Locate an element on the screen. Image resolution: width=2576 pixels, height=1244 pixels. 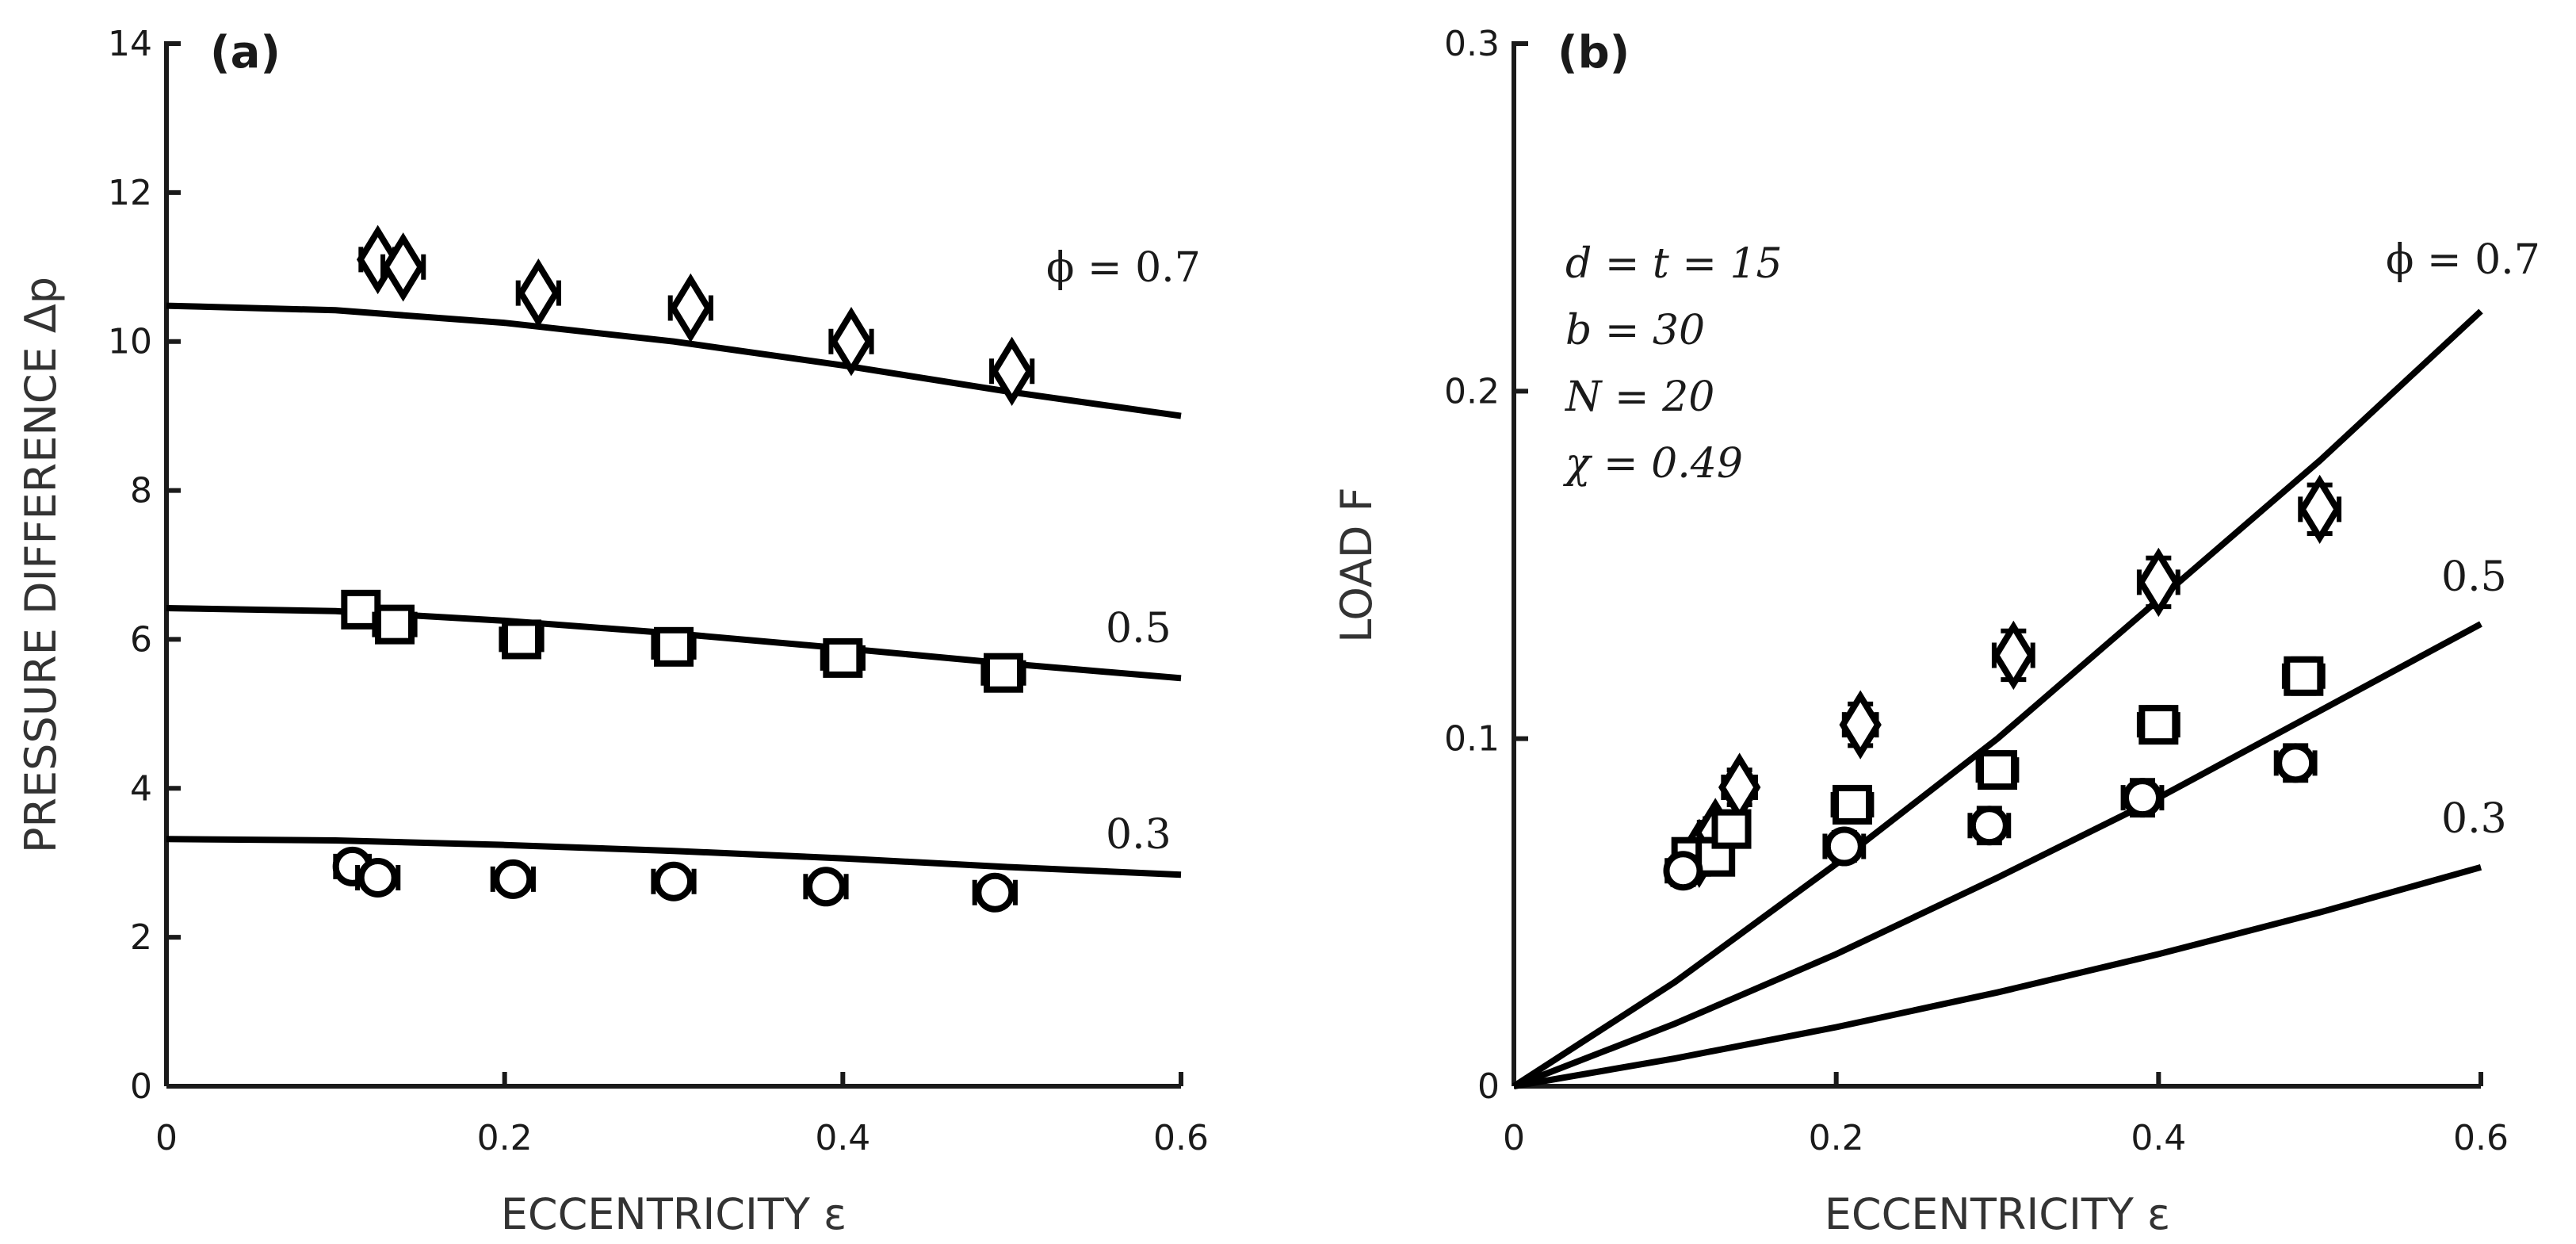
y-axis-label: PRESSURE DIFFERENCE Δp is located at coordinates (41, 565).